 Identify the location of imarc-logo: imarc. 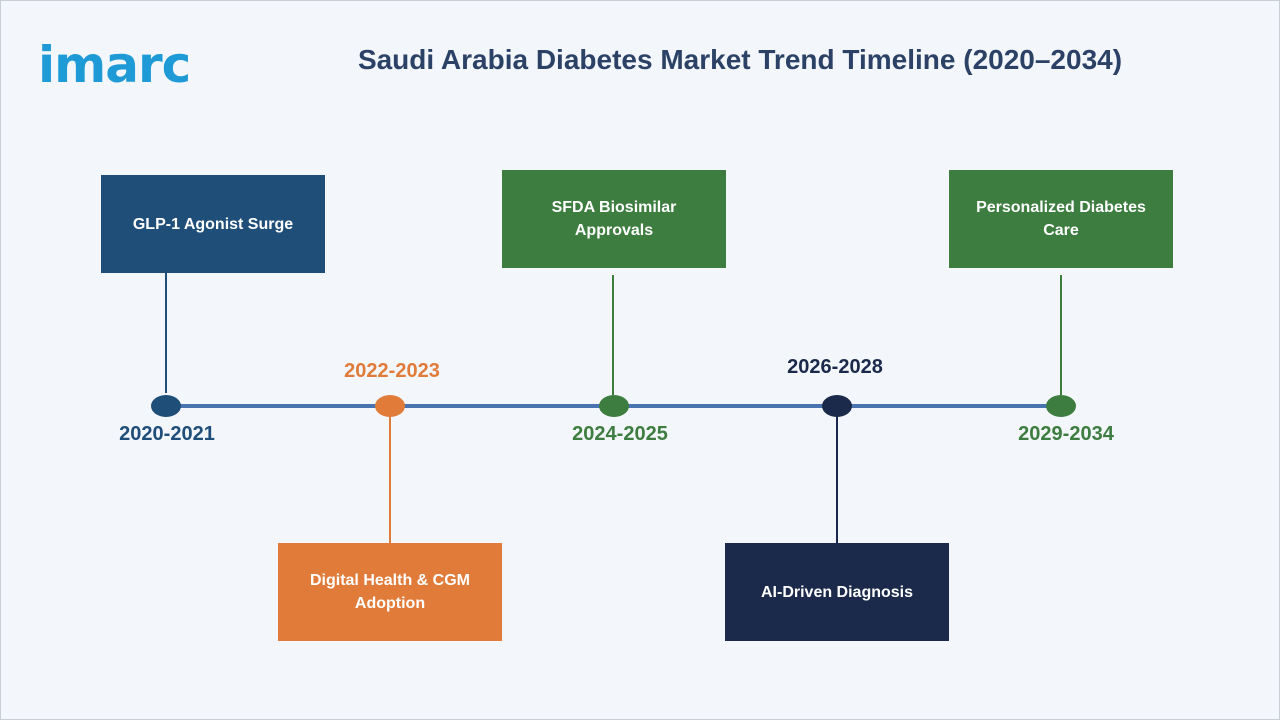
(113, 54).